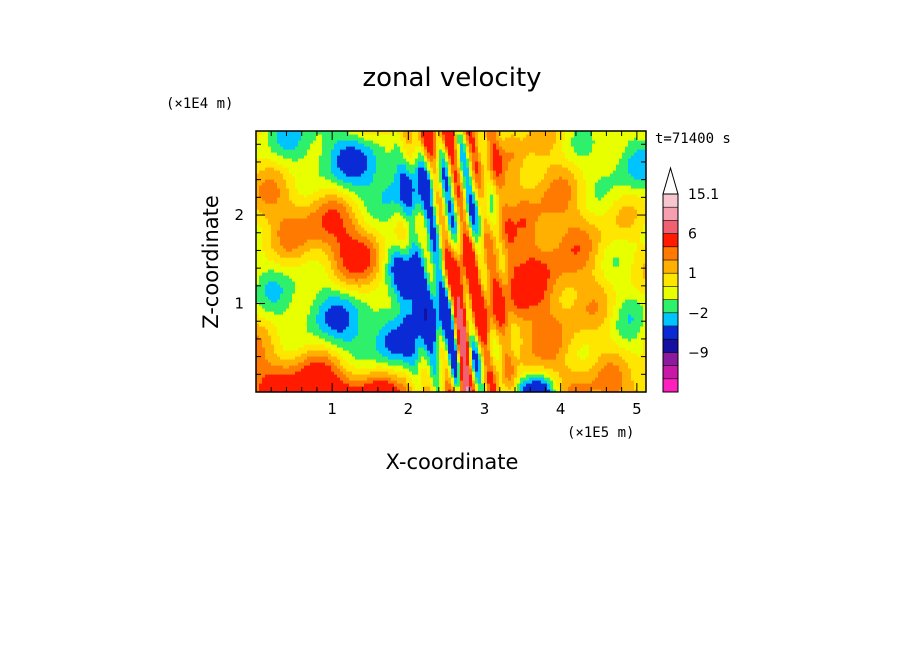  What do you see at coordinates (670, 319) in the screenshot?
I see `colorbar-segment` at bounding box center [670, 319].